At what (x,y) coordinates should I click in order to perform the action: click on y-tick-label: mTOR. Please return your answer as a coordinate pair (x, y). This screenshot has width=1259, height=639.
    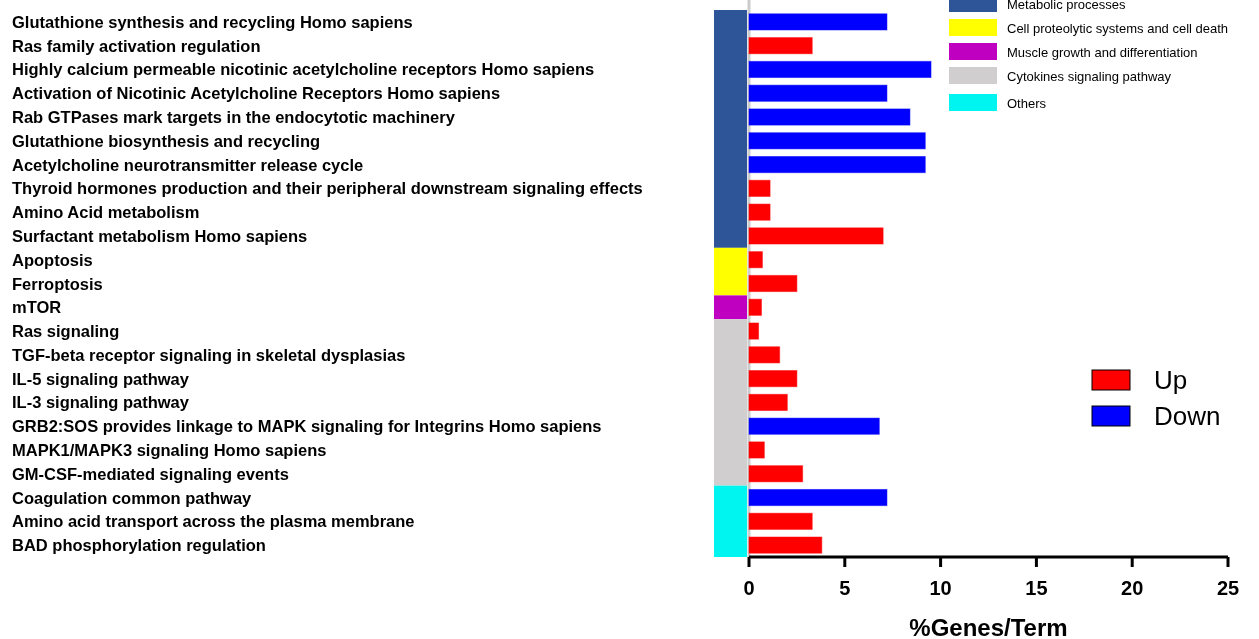
    Looking at the image, I should click on (37, 307).